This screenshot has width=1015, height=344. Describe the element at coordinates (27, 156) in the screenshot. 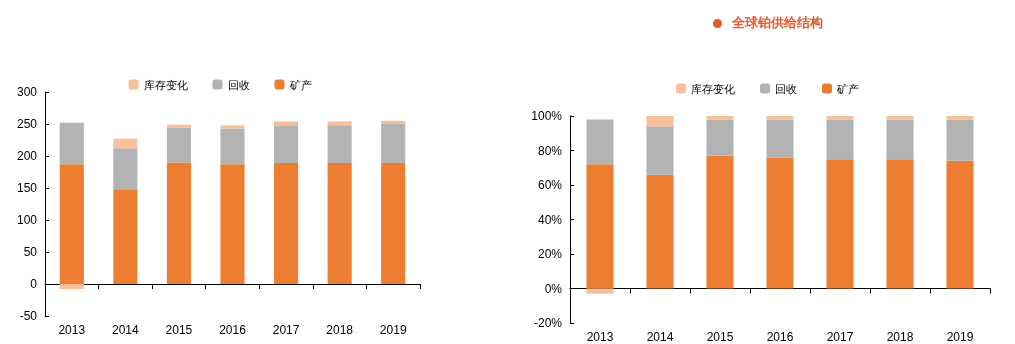

I see `y-tick-label: 200` at that location.